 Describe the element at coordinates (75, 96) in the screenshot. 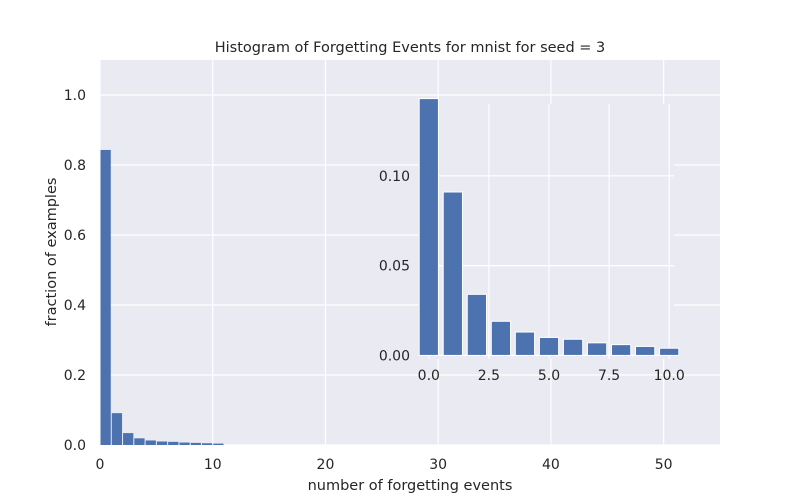

I see `main-y-tick-label: 1.0` at that location.